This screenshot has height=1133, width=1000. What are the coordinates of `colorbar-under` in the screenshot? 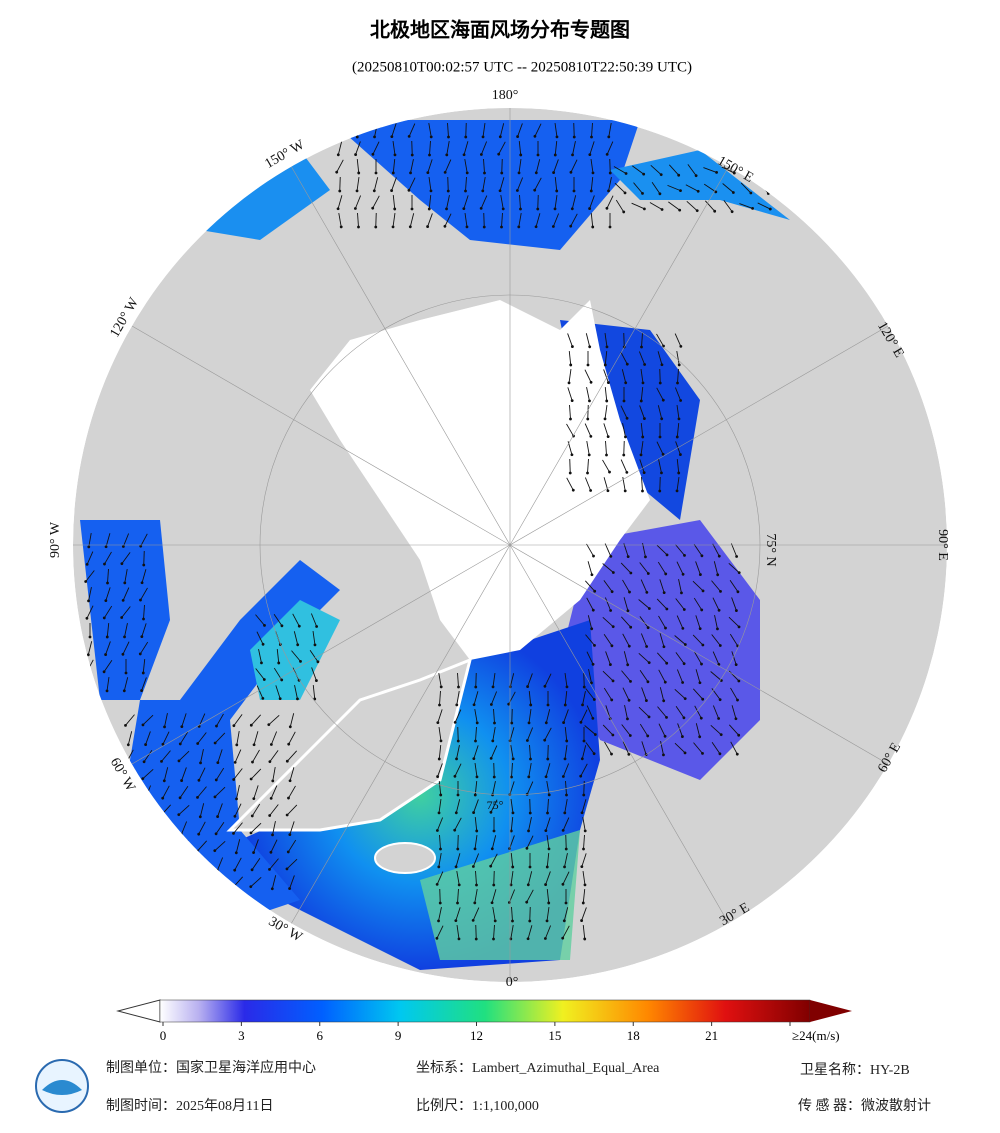 It's located at (138, 1011).